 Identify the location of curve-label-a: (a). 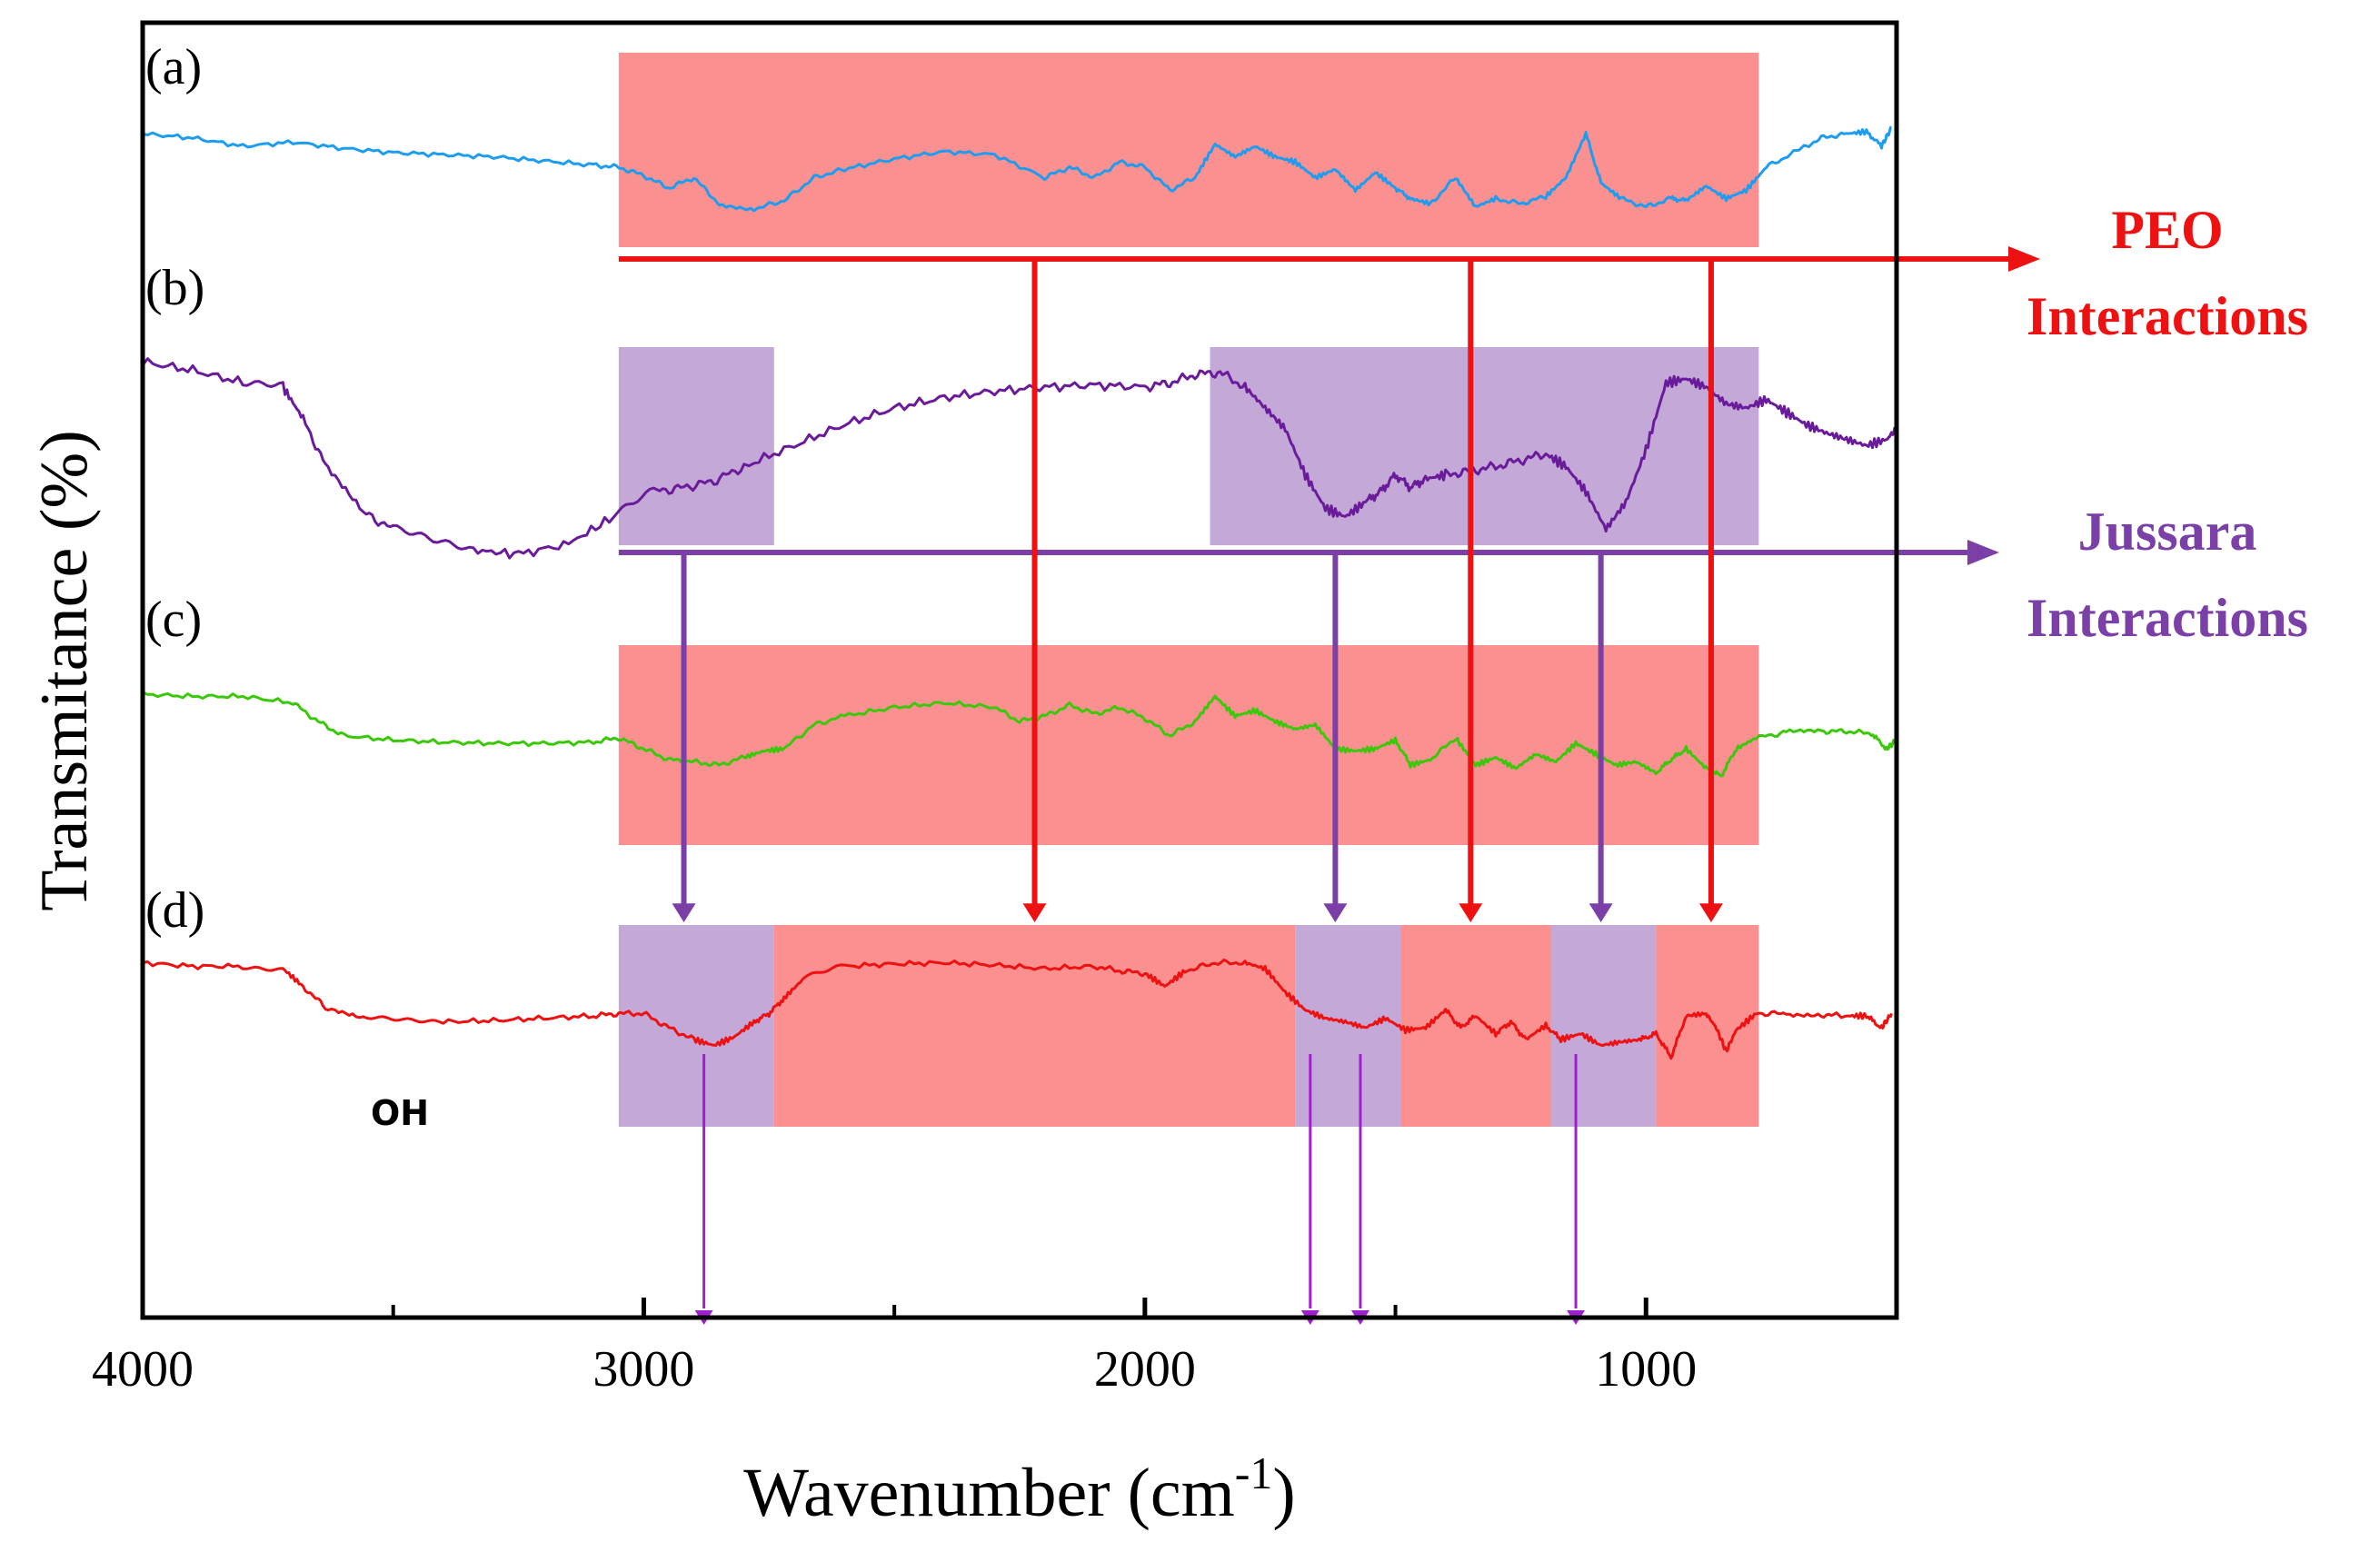
(173, 67).